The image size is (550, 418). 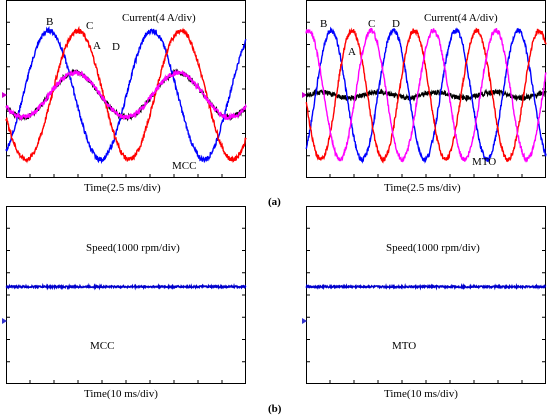 What do you see at coordinates (324, 24) in the screenshot?
I see `current-plot-mto-label-B: B` at bounding box center [324, 24].